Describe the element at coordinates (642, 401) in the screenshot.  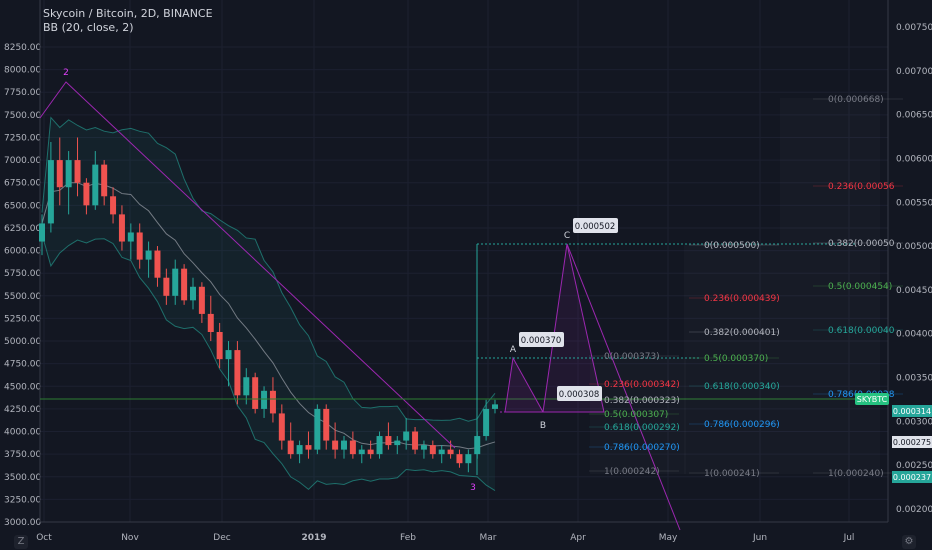
I see `fib-level-label: 0.382(0.000323)` at that location.